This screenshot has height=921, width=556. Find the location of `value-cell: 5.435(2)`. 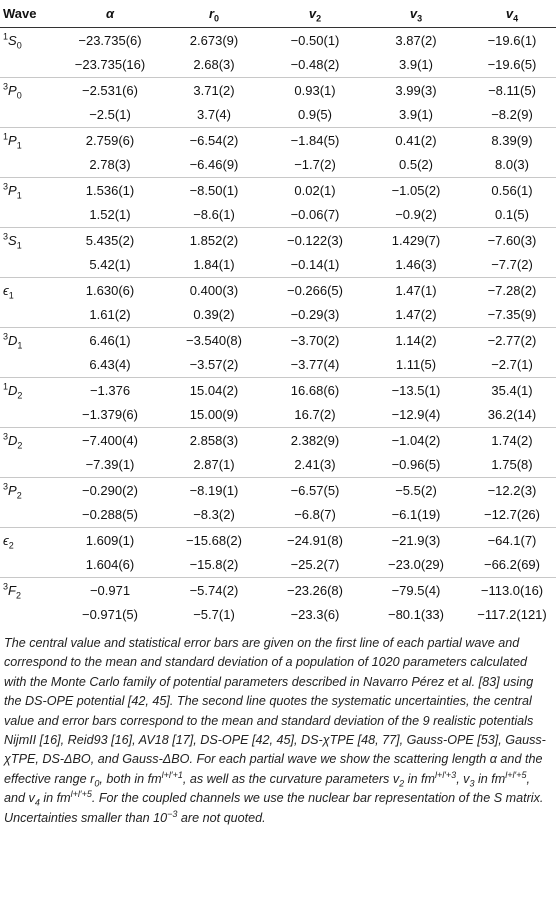

value-cell: 5.435(2) is located at coordinates (110, 240).